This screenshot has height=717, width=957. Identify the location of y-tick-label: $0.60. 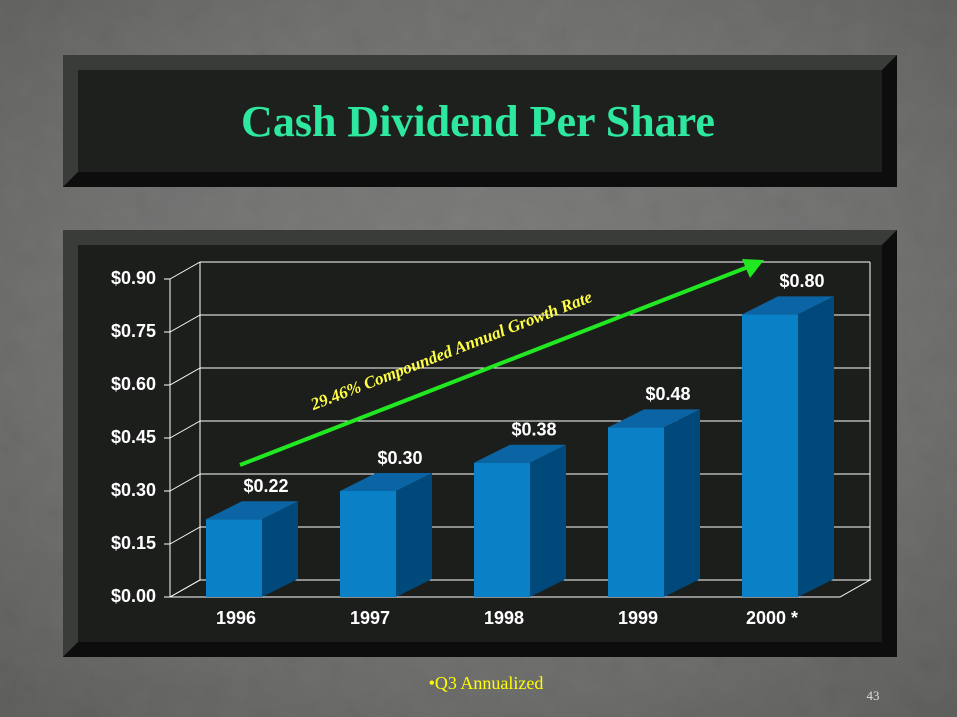
(133, 384).